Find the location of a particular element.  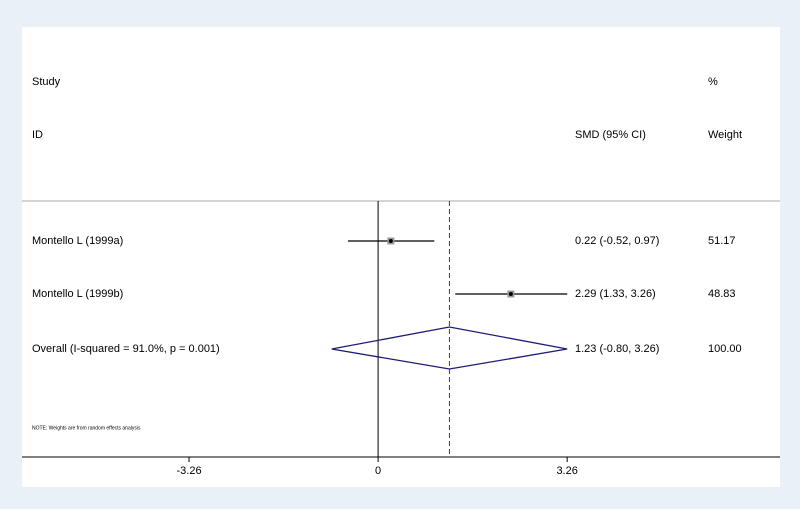

study-name: Montello L (1999b) is located at coordinates (77, 294).